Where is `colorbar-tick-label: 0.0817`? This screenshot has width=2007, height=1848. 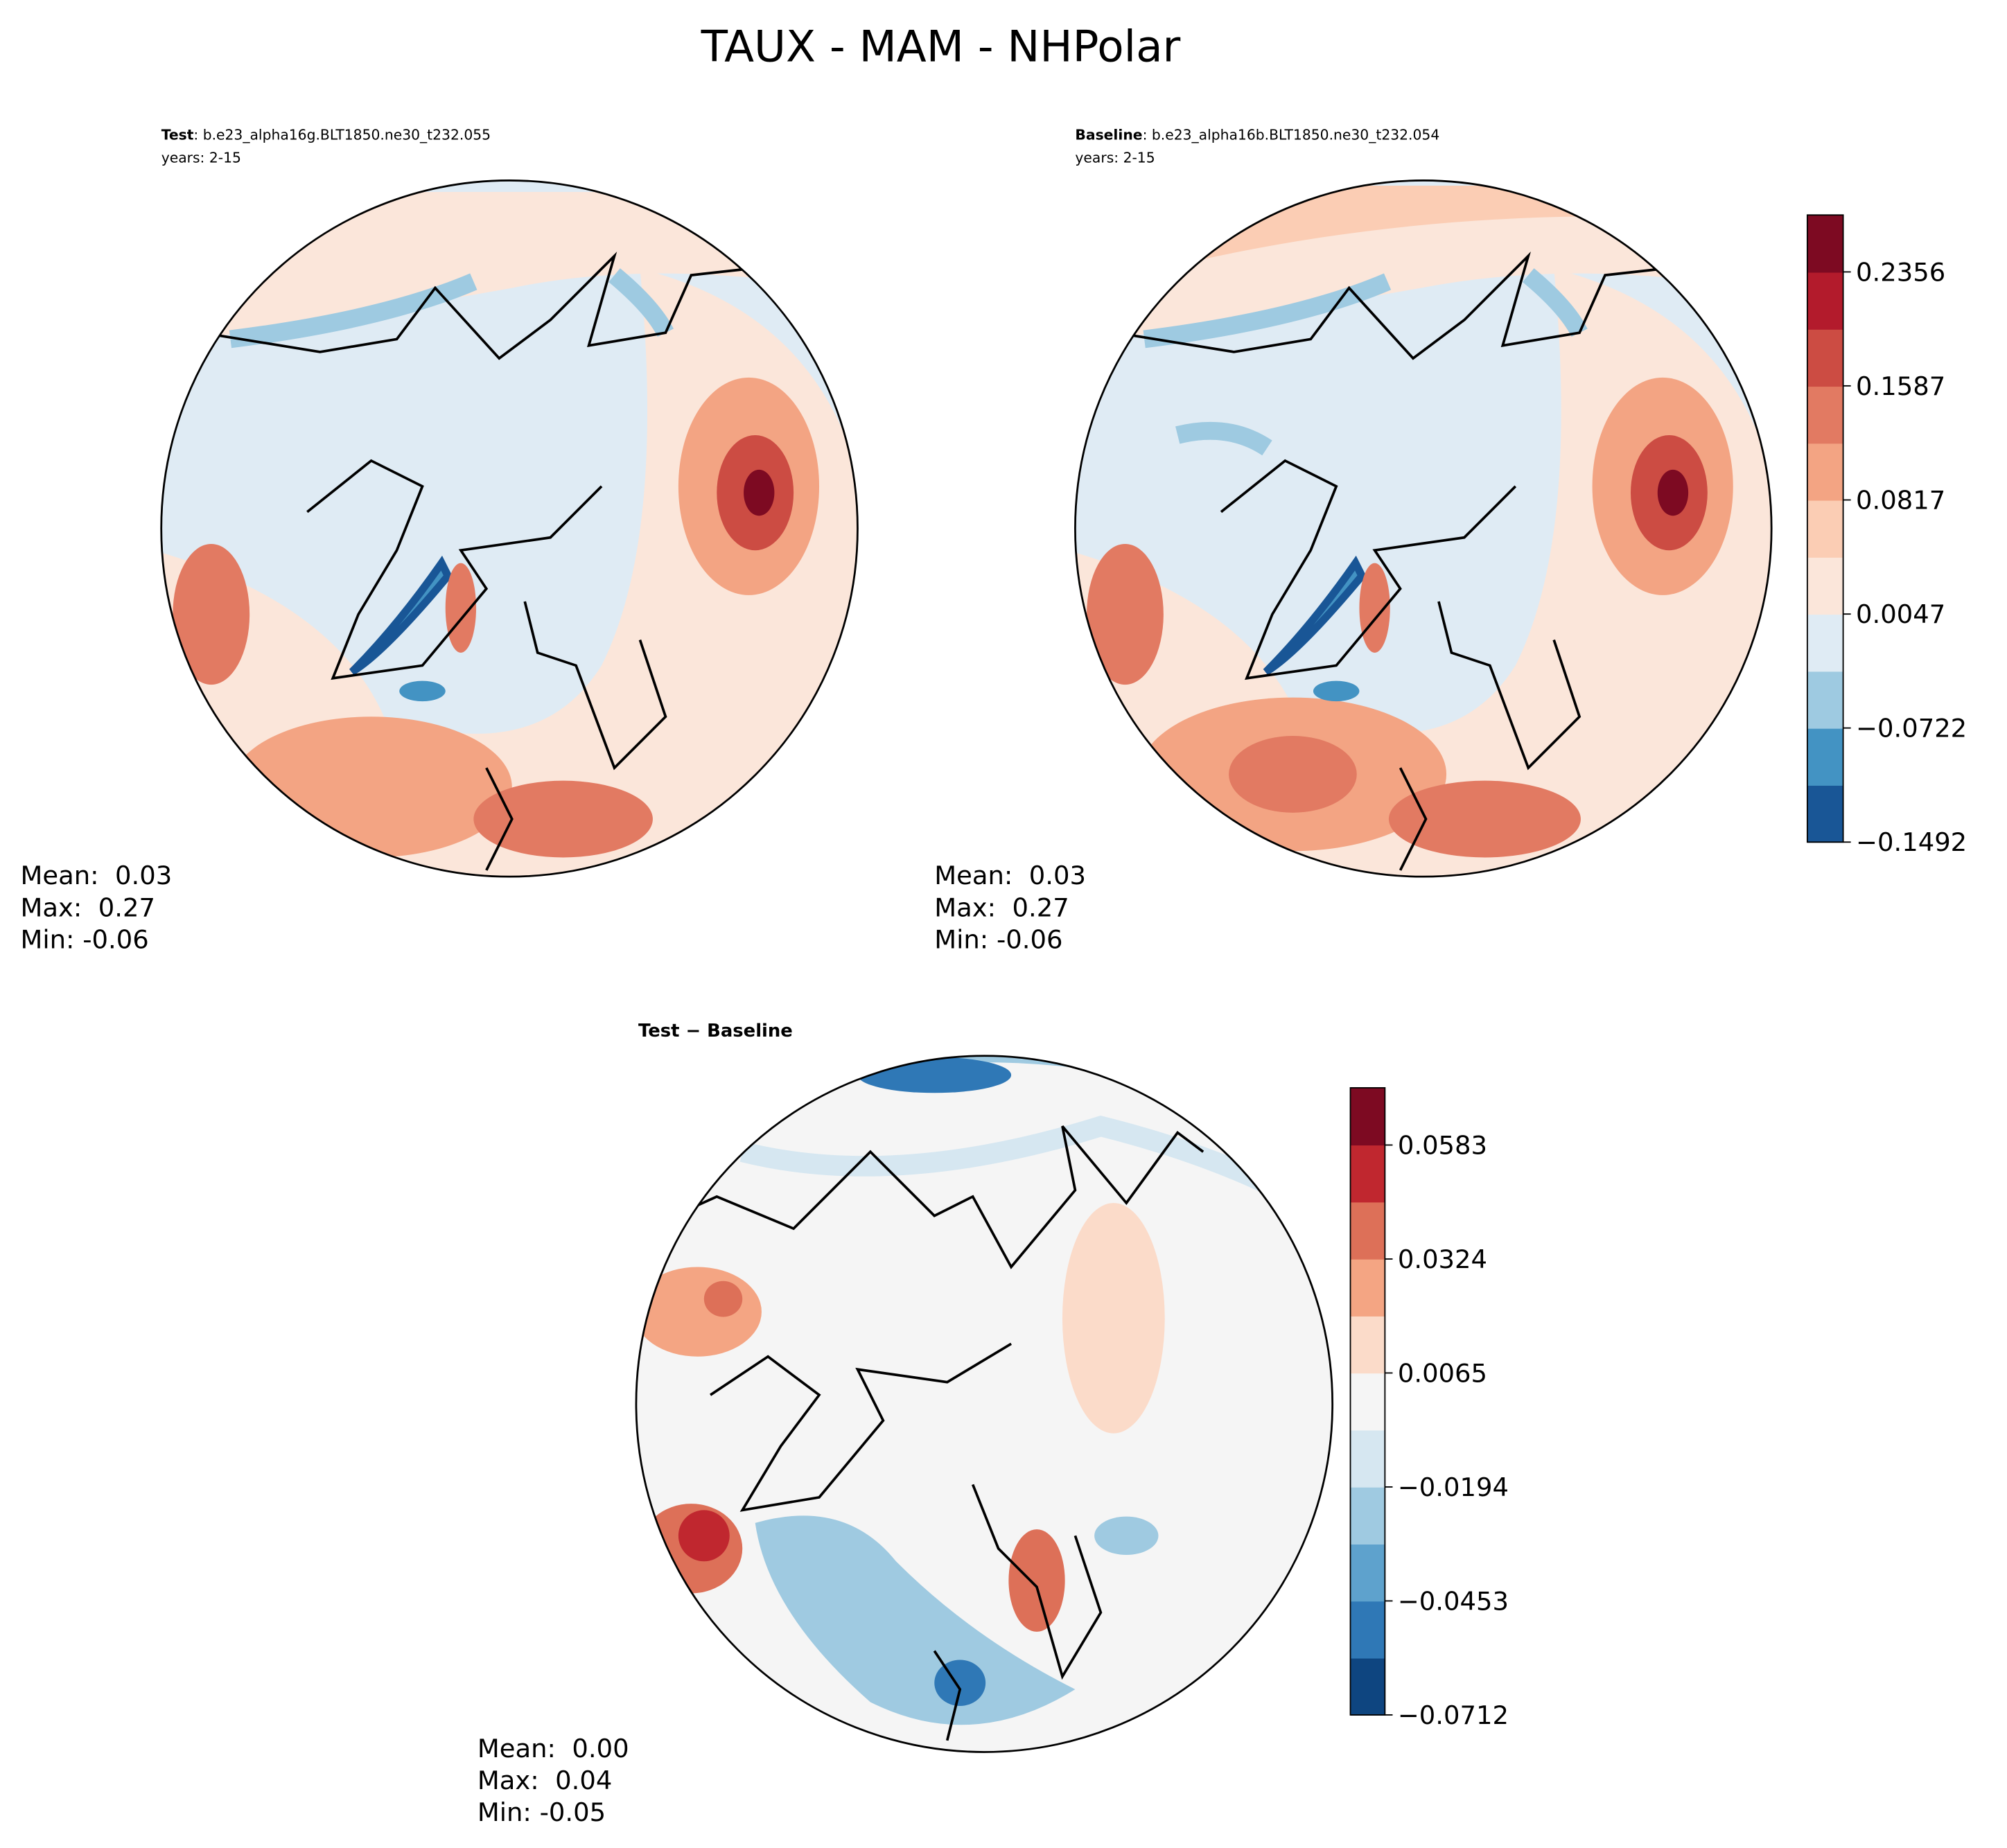 colorbar-tick-label: 0.0817 is located at coordinates (1900, 500).